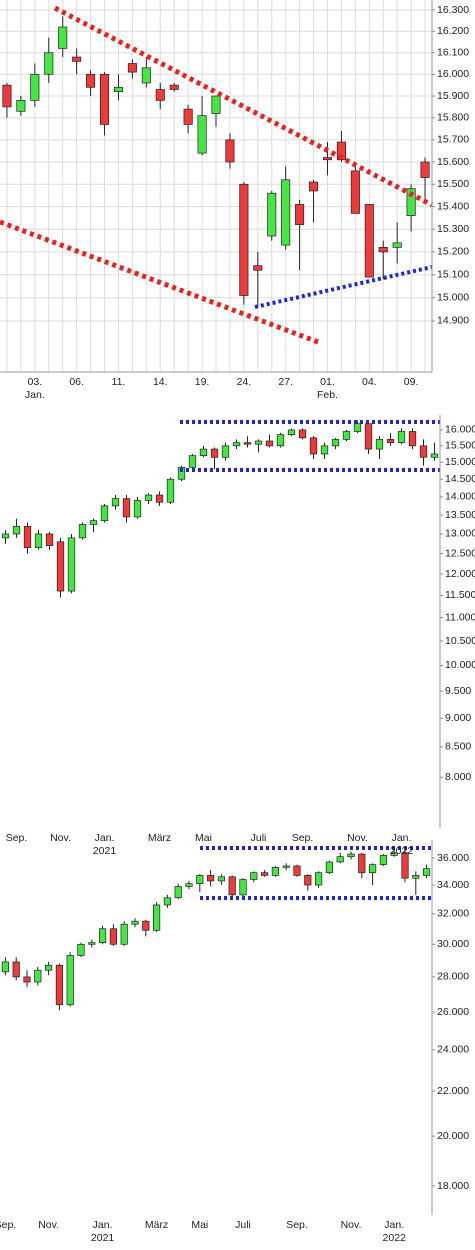  Describe the element at coordinates (119, 382) in the screenshot. I see `x-tick-label: 11.` at that location.